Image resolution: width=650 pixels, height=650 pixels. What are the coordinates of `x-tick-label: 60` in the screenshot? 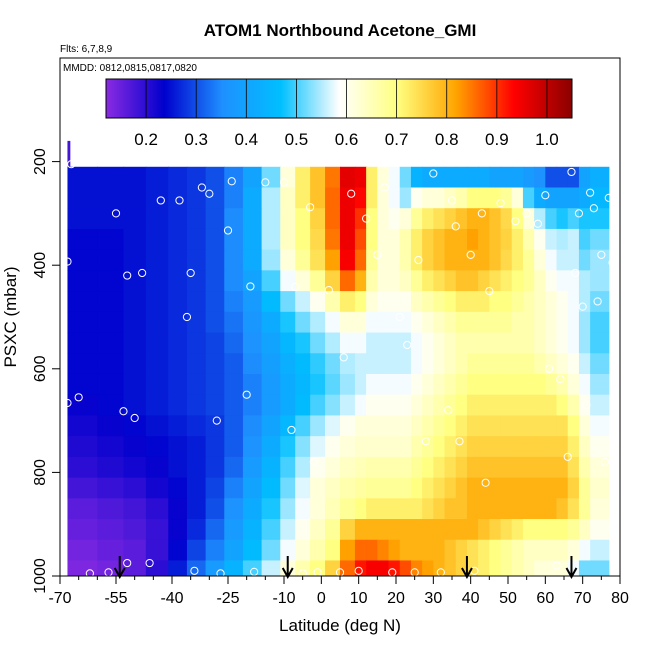 It's located at (545, 598).